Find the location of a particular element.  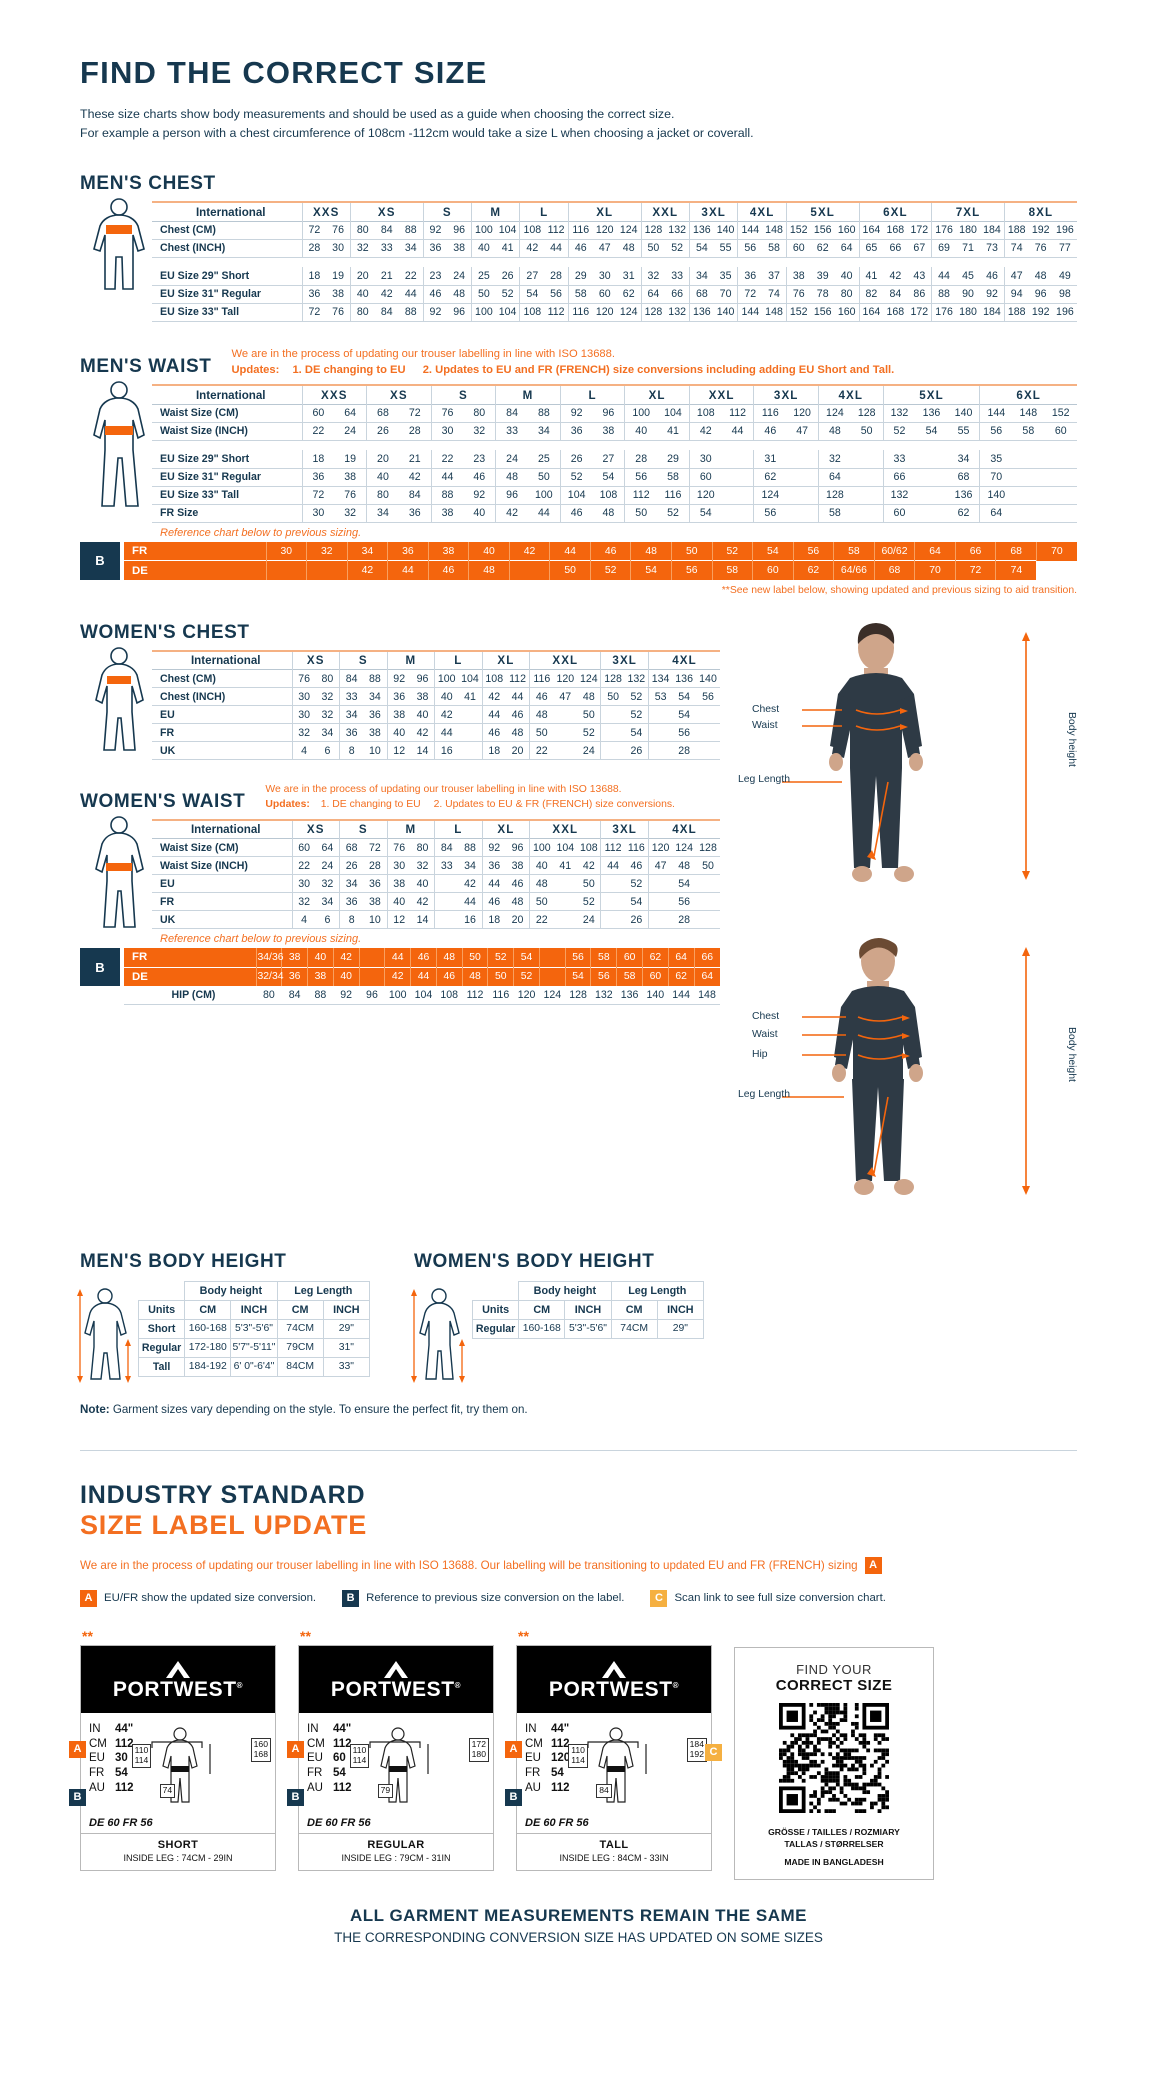

table-cell: 46 is located at coordinates (576, 513).